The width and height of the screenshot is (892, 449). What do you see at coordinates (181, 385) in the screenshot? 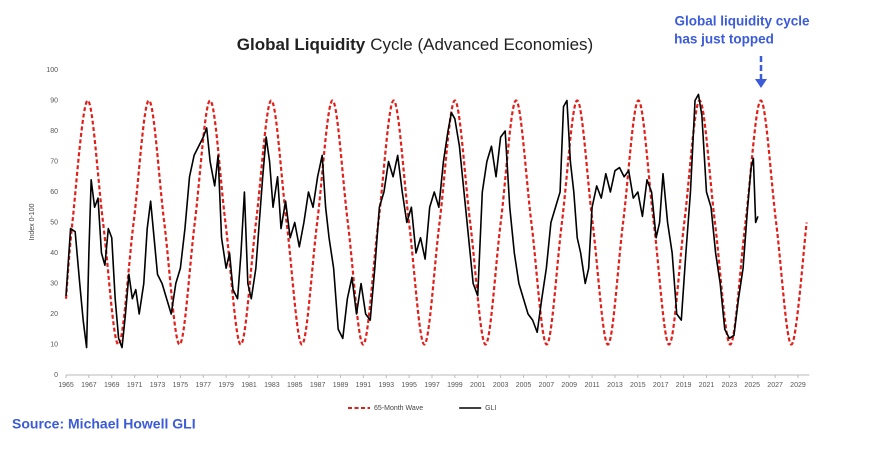
I see `x-tick-label: 1975` at bounding box center [181, 385].